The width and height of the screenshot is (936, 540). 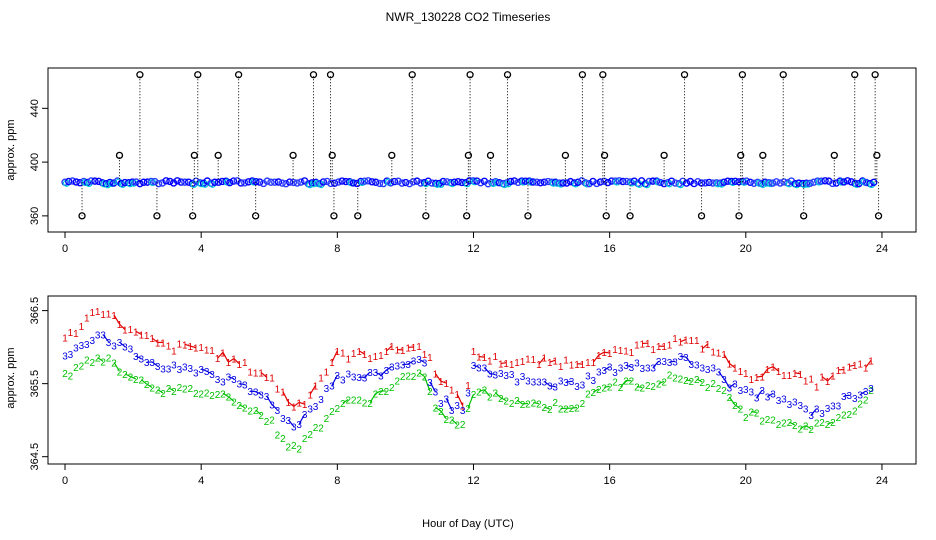 I want to click on bottom-y-tick-label: 365.5, so click(x=35, y=384).